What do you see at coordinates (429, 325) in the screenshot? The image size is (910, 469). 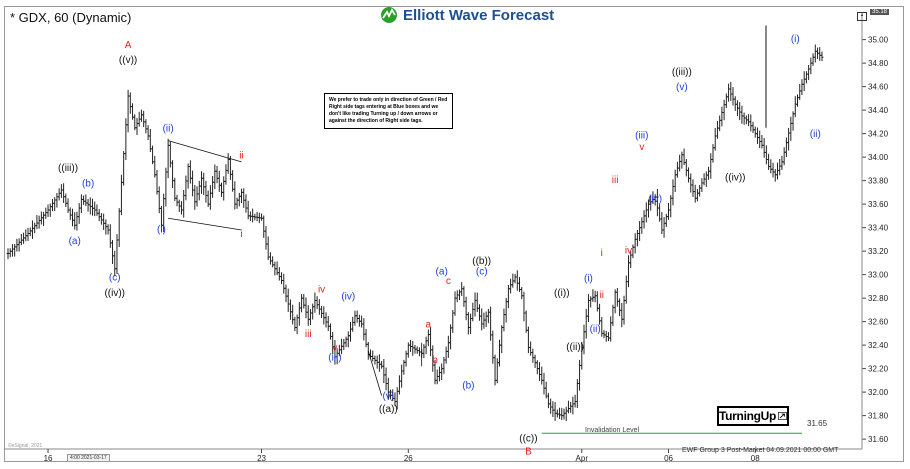 I see `wave-label: a` at bounding box center [429, 325].